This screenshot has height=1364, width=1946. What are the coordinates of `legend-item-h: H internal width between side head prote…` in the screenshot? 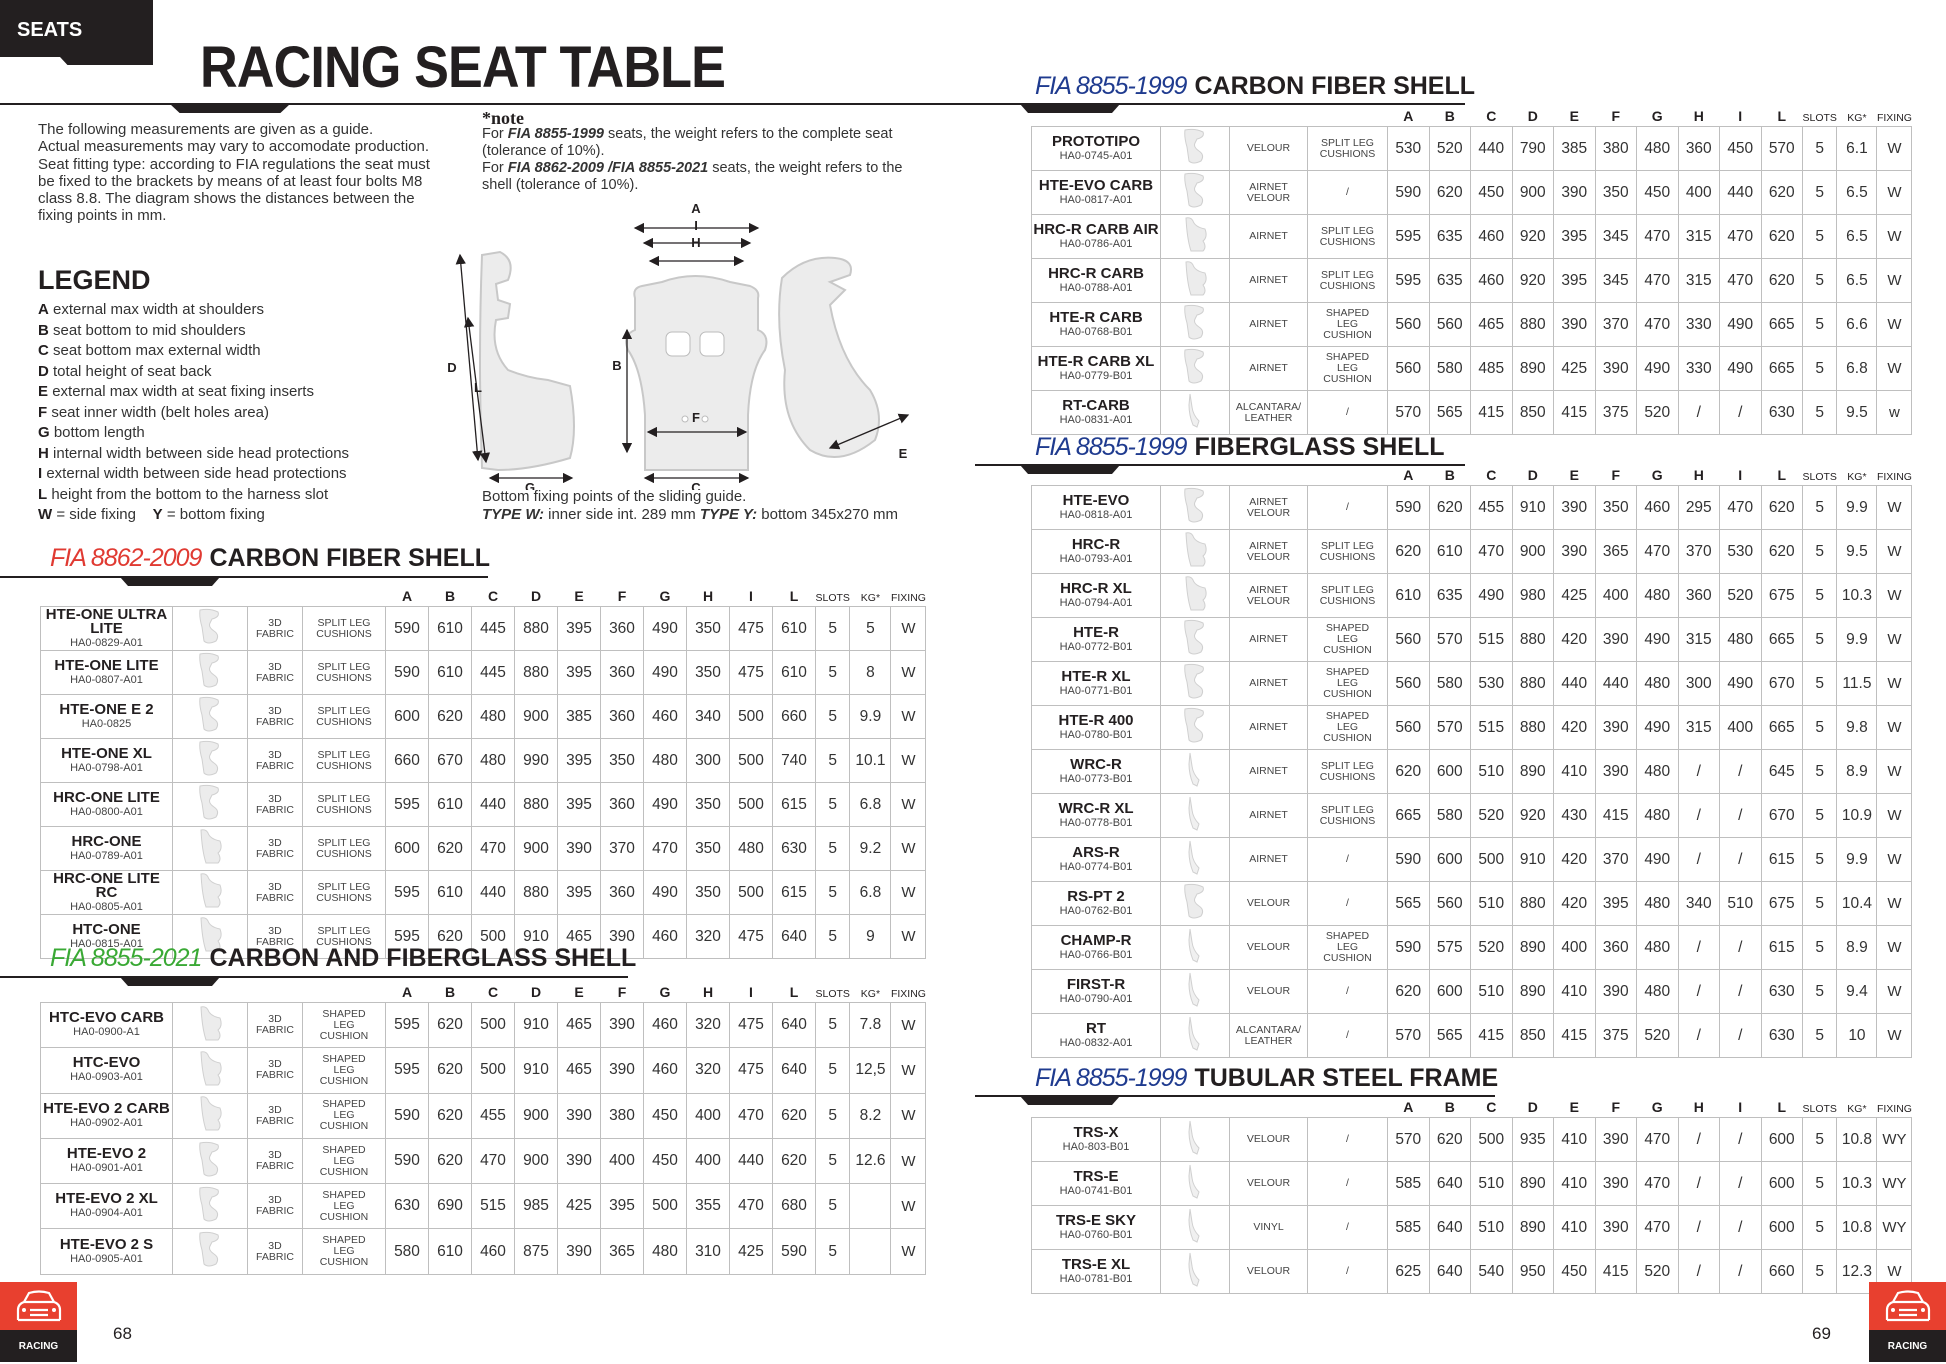 It's located at (193, 454).